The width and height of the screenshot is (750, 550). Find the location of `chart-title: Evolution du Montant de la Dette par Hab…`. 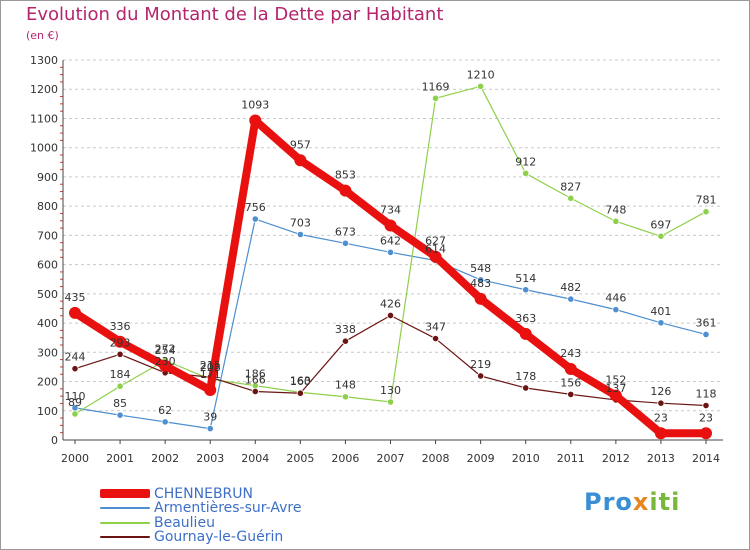

chart-title: Evolution du Montant de la Dette par Hab… is located at coordinates (235, 14).